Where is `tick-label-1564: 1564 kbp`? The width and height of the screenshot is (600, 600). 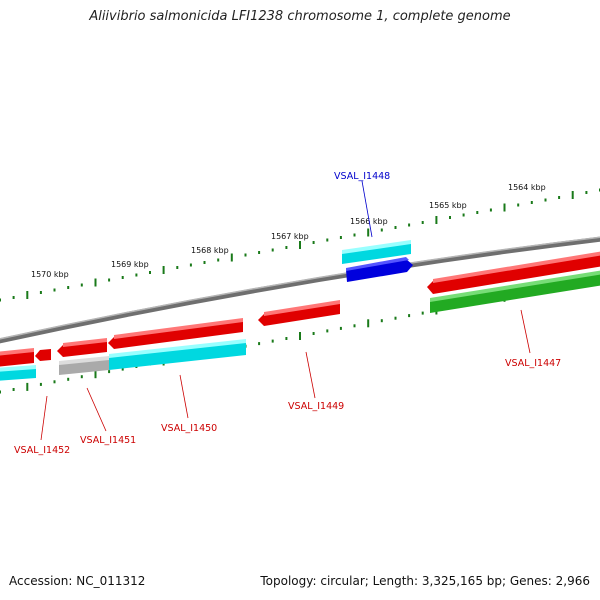
tick-label-1564: 1564 kbp is located at coordinates (527, 187).